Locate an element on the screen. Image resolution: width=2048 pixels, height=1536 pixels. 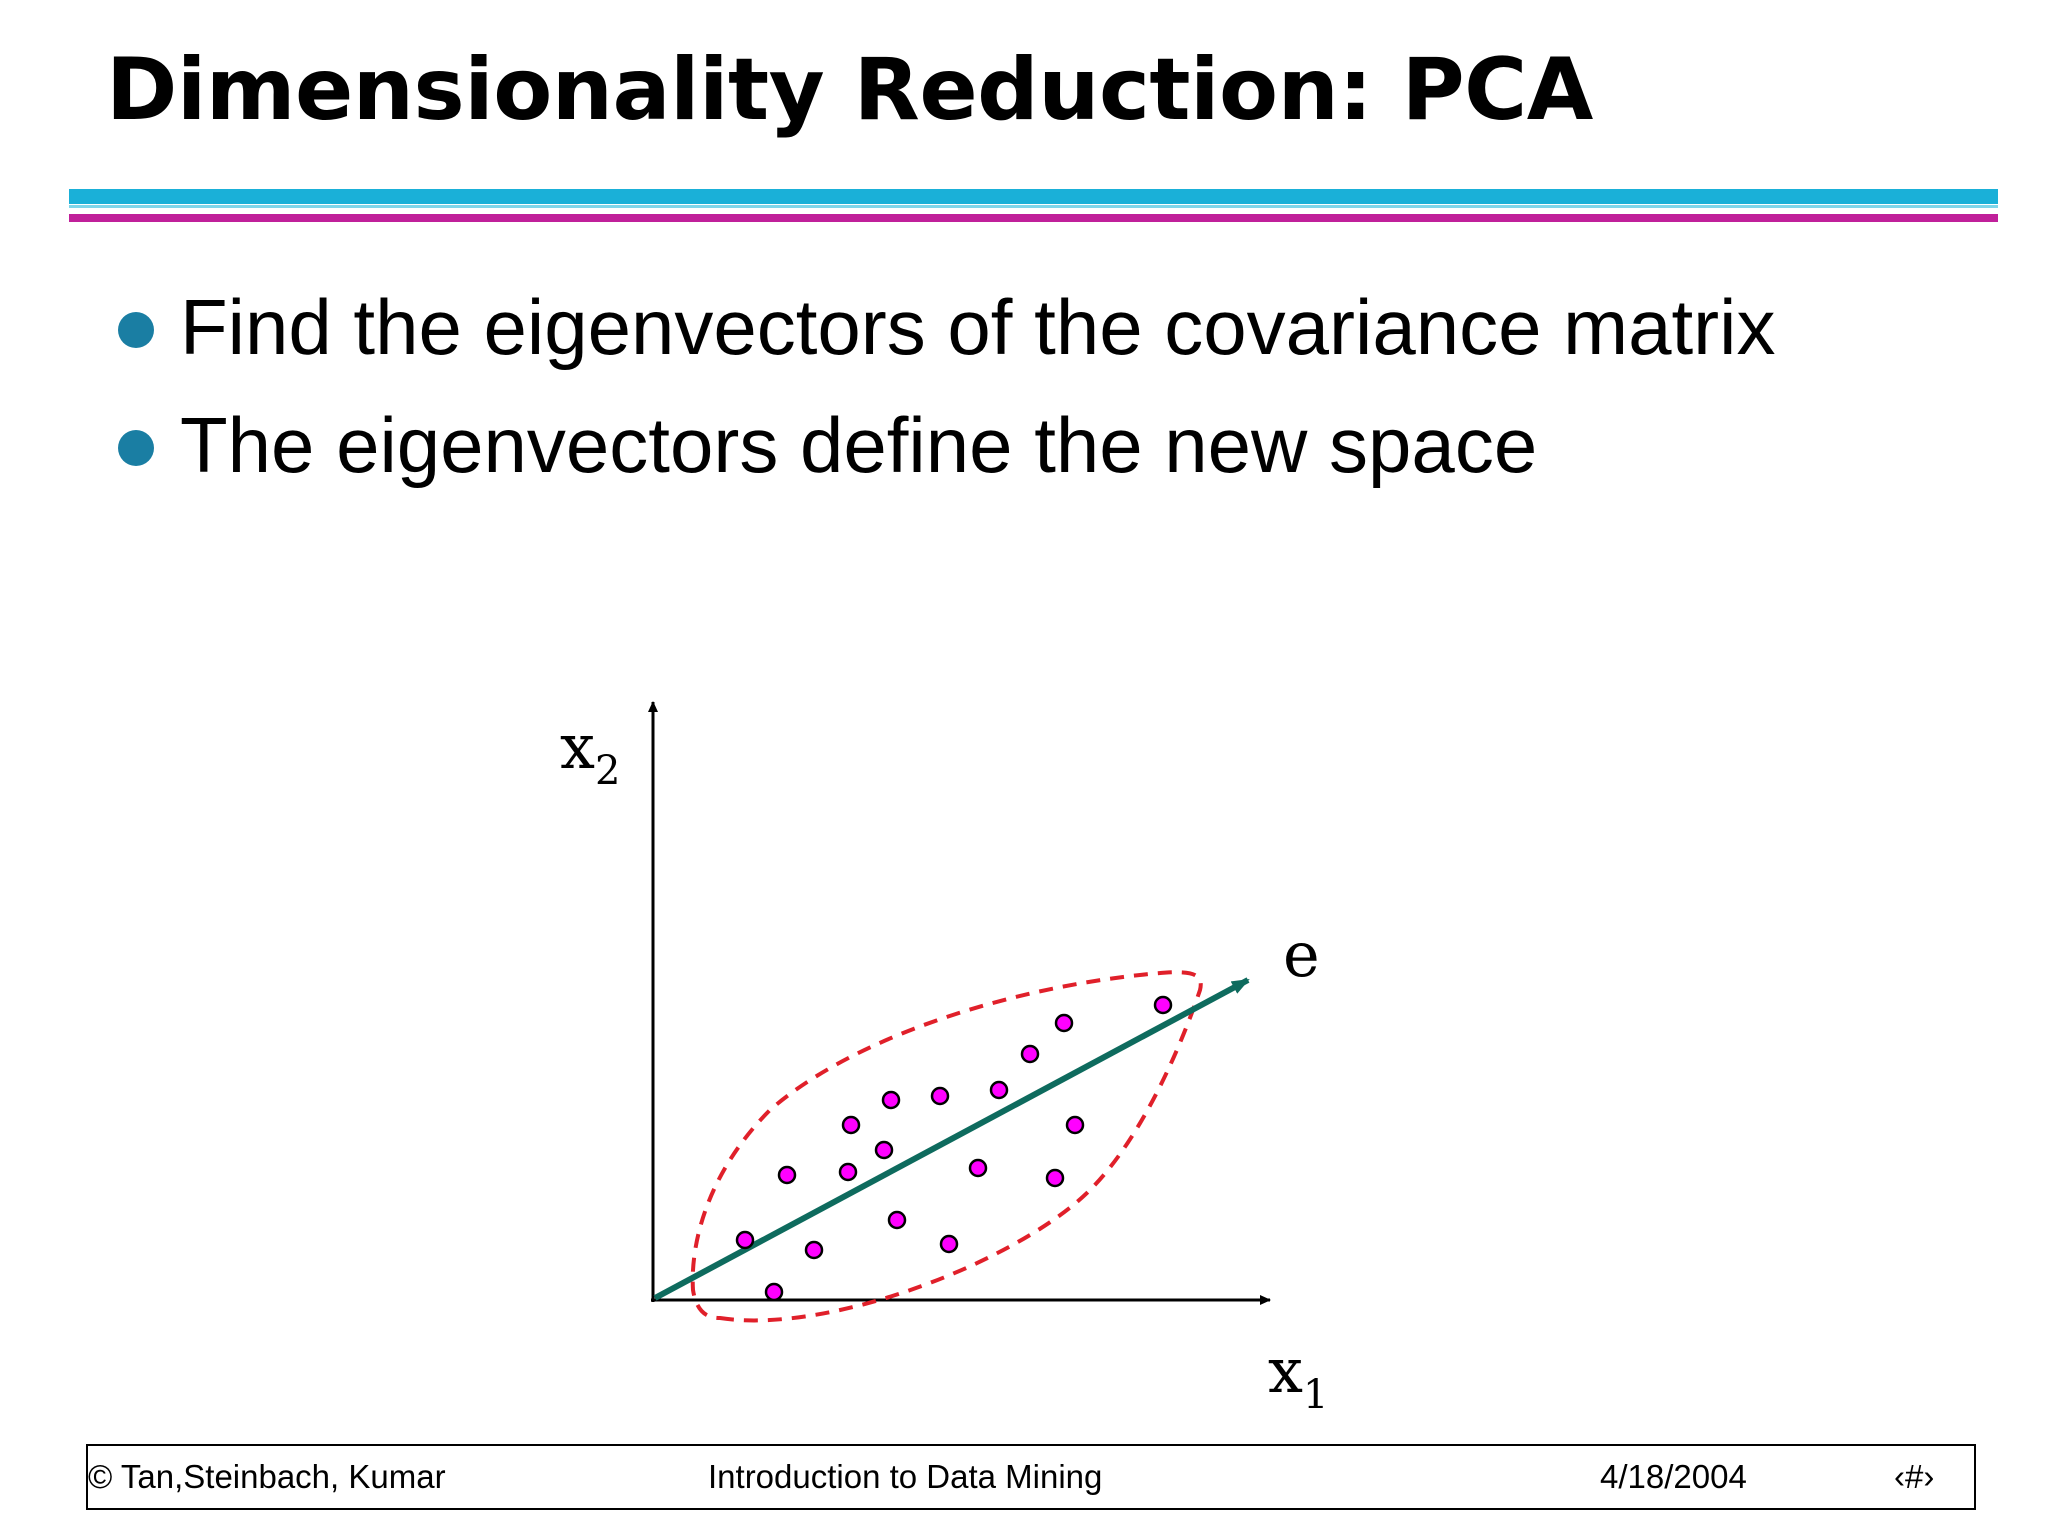
eigenvector-label: e is located at coordinates (1301, 954).